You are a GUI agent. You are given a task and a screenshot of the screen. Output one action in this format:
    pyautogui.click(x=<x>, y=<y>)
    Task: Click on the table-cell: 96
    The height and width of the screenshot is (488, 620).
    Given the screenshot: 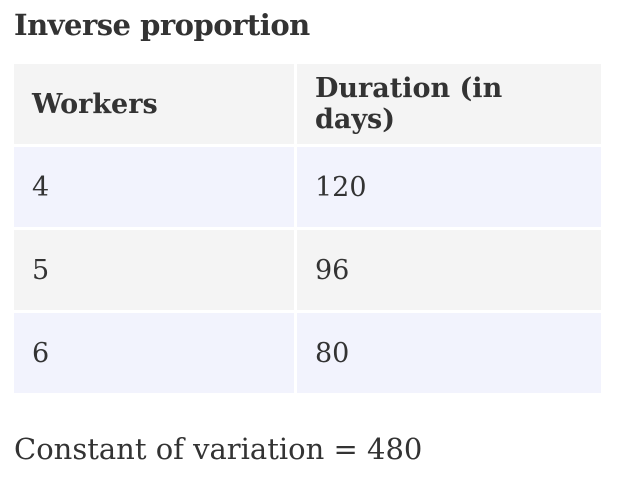 What is the action you would take?
    pyautogui.click(x=449, y=270)
    